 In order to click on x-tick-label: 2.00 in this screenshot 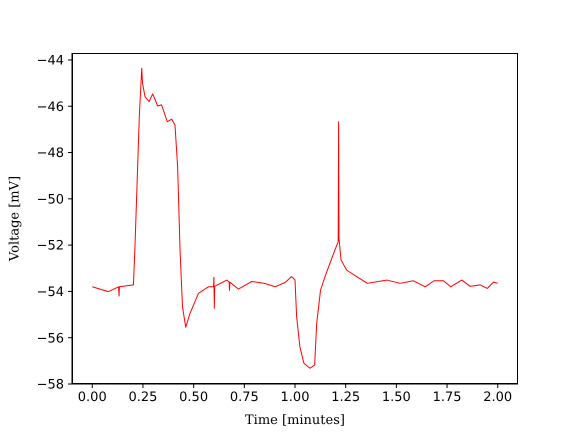, I will do `click(497, 398)`.